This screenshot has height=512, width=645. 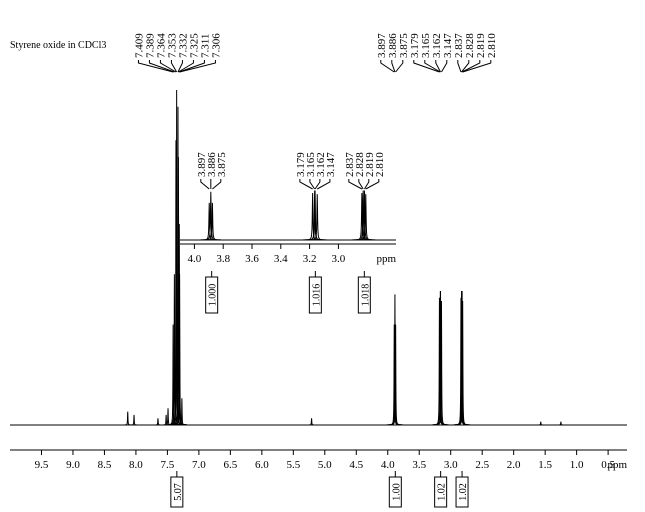 I want to click on x-tick-label: 0.5, so click(x=608, y=465).